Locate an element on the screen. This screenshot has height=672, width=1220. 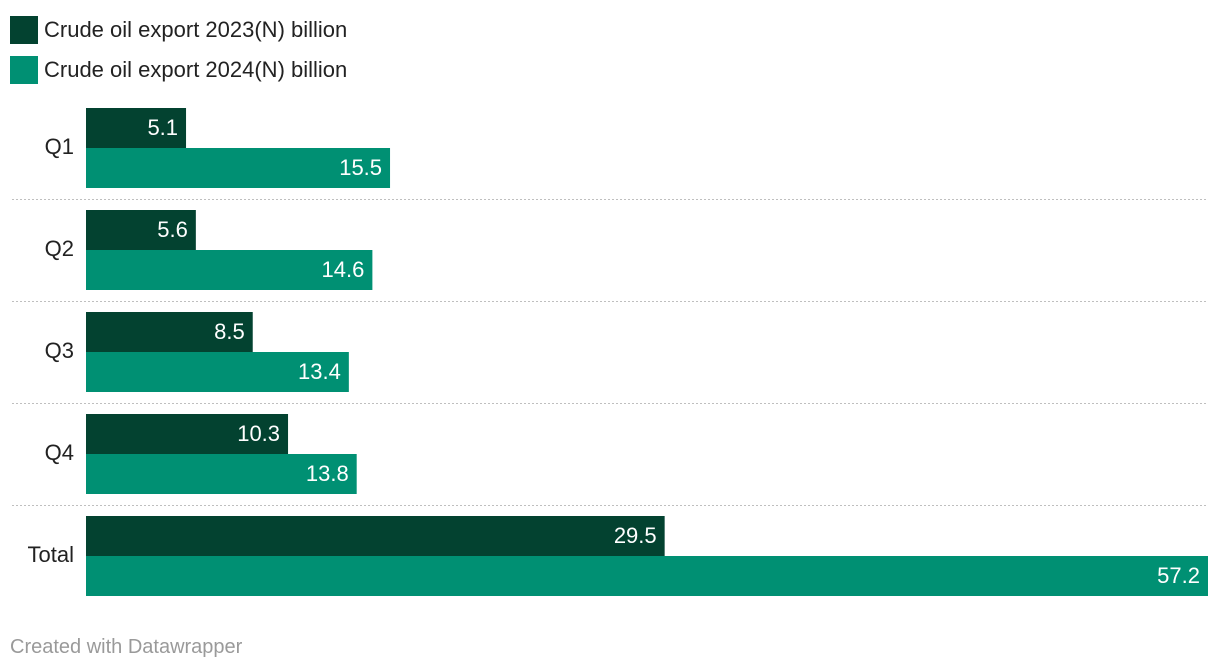
bar-q2-2024 is located at coordinates (229, 270).